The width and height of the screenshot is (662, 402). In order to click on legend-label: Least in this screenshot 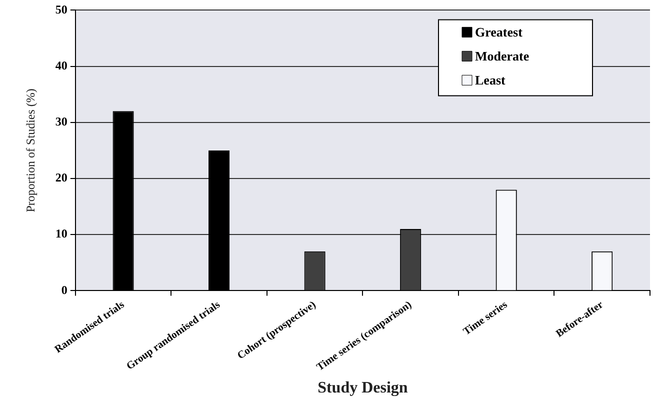, I will do `click(490, 80)`.